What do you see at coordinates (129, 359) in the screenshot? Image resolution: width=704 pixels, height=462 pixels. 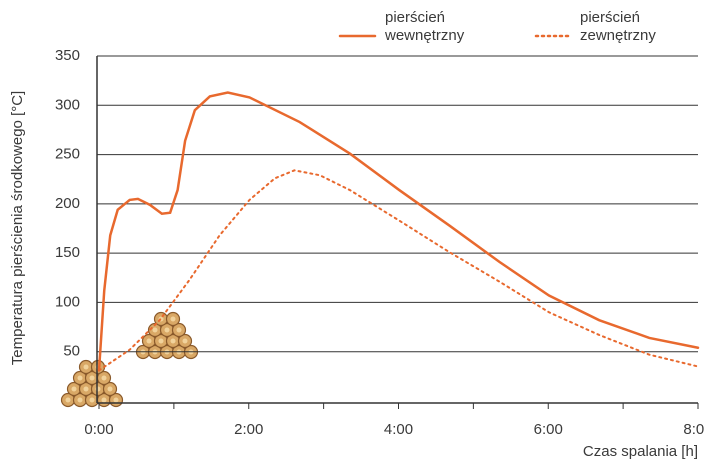 I see `wood-pile-icons` at bounding box center [129, 359].